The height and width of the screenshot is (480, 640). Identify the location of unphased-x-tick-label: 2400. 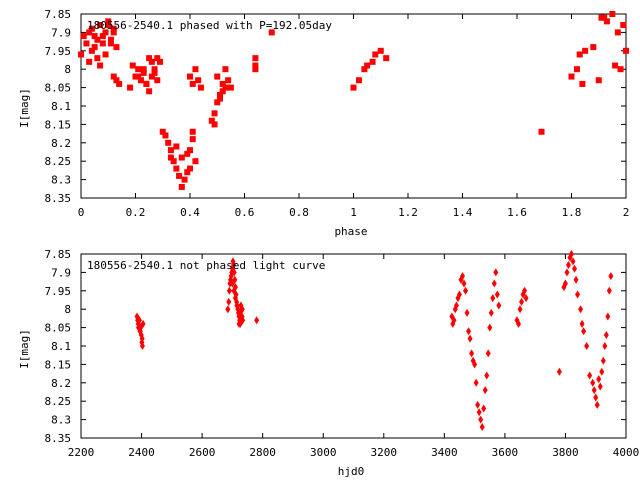
(141, 452).